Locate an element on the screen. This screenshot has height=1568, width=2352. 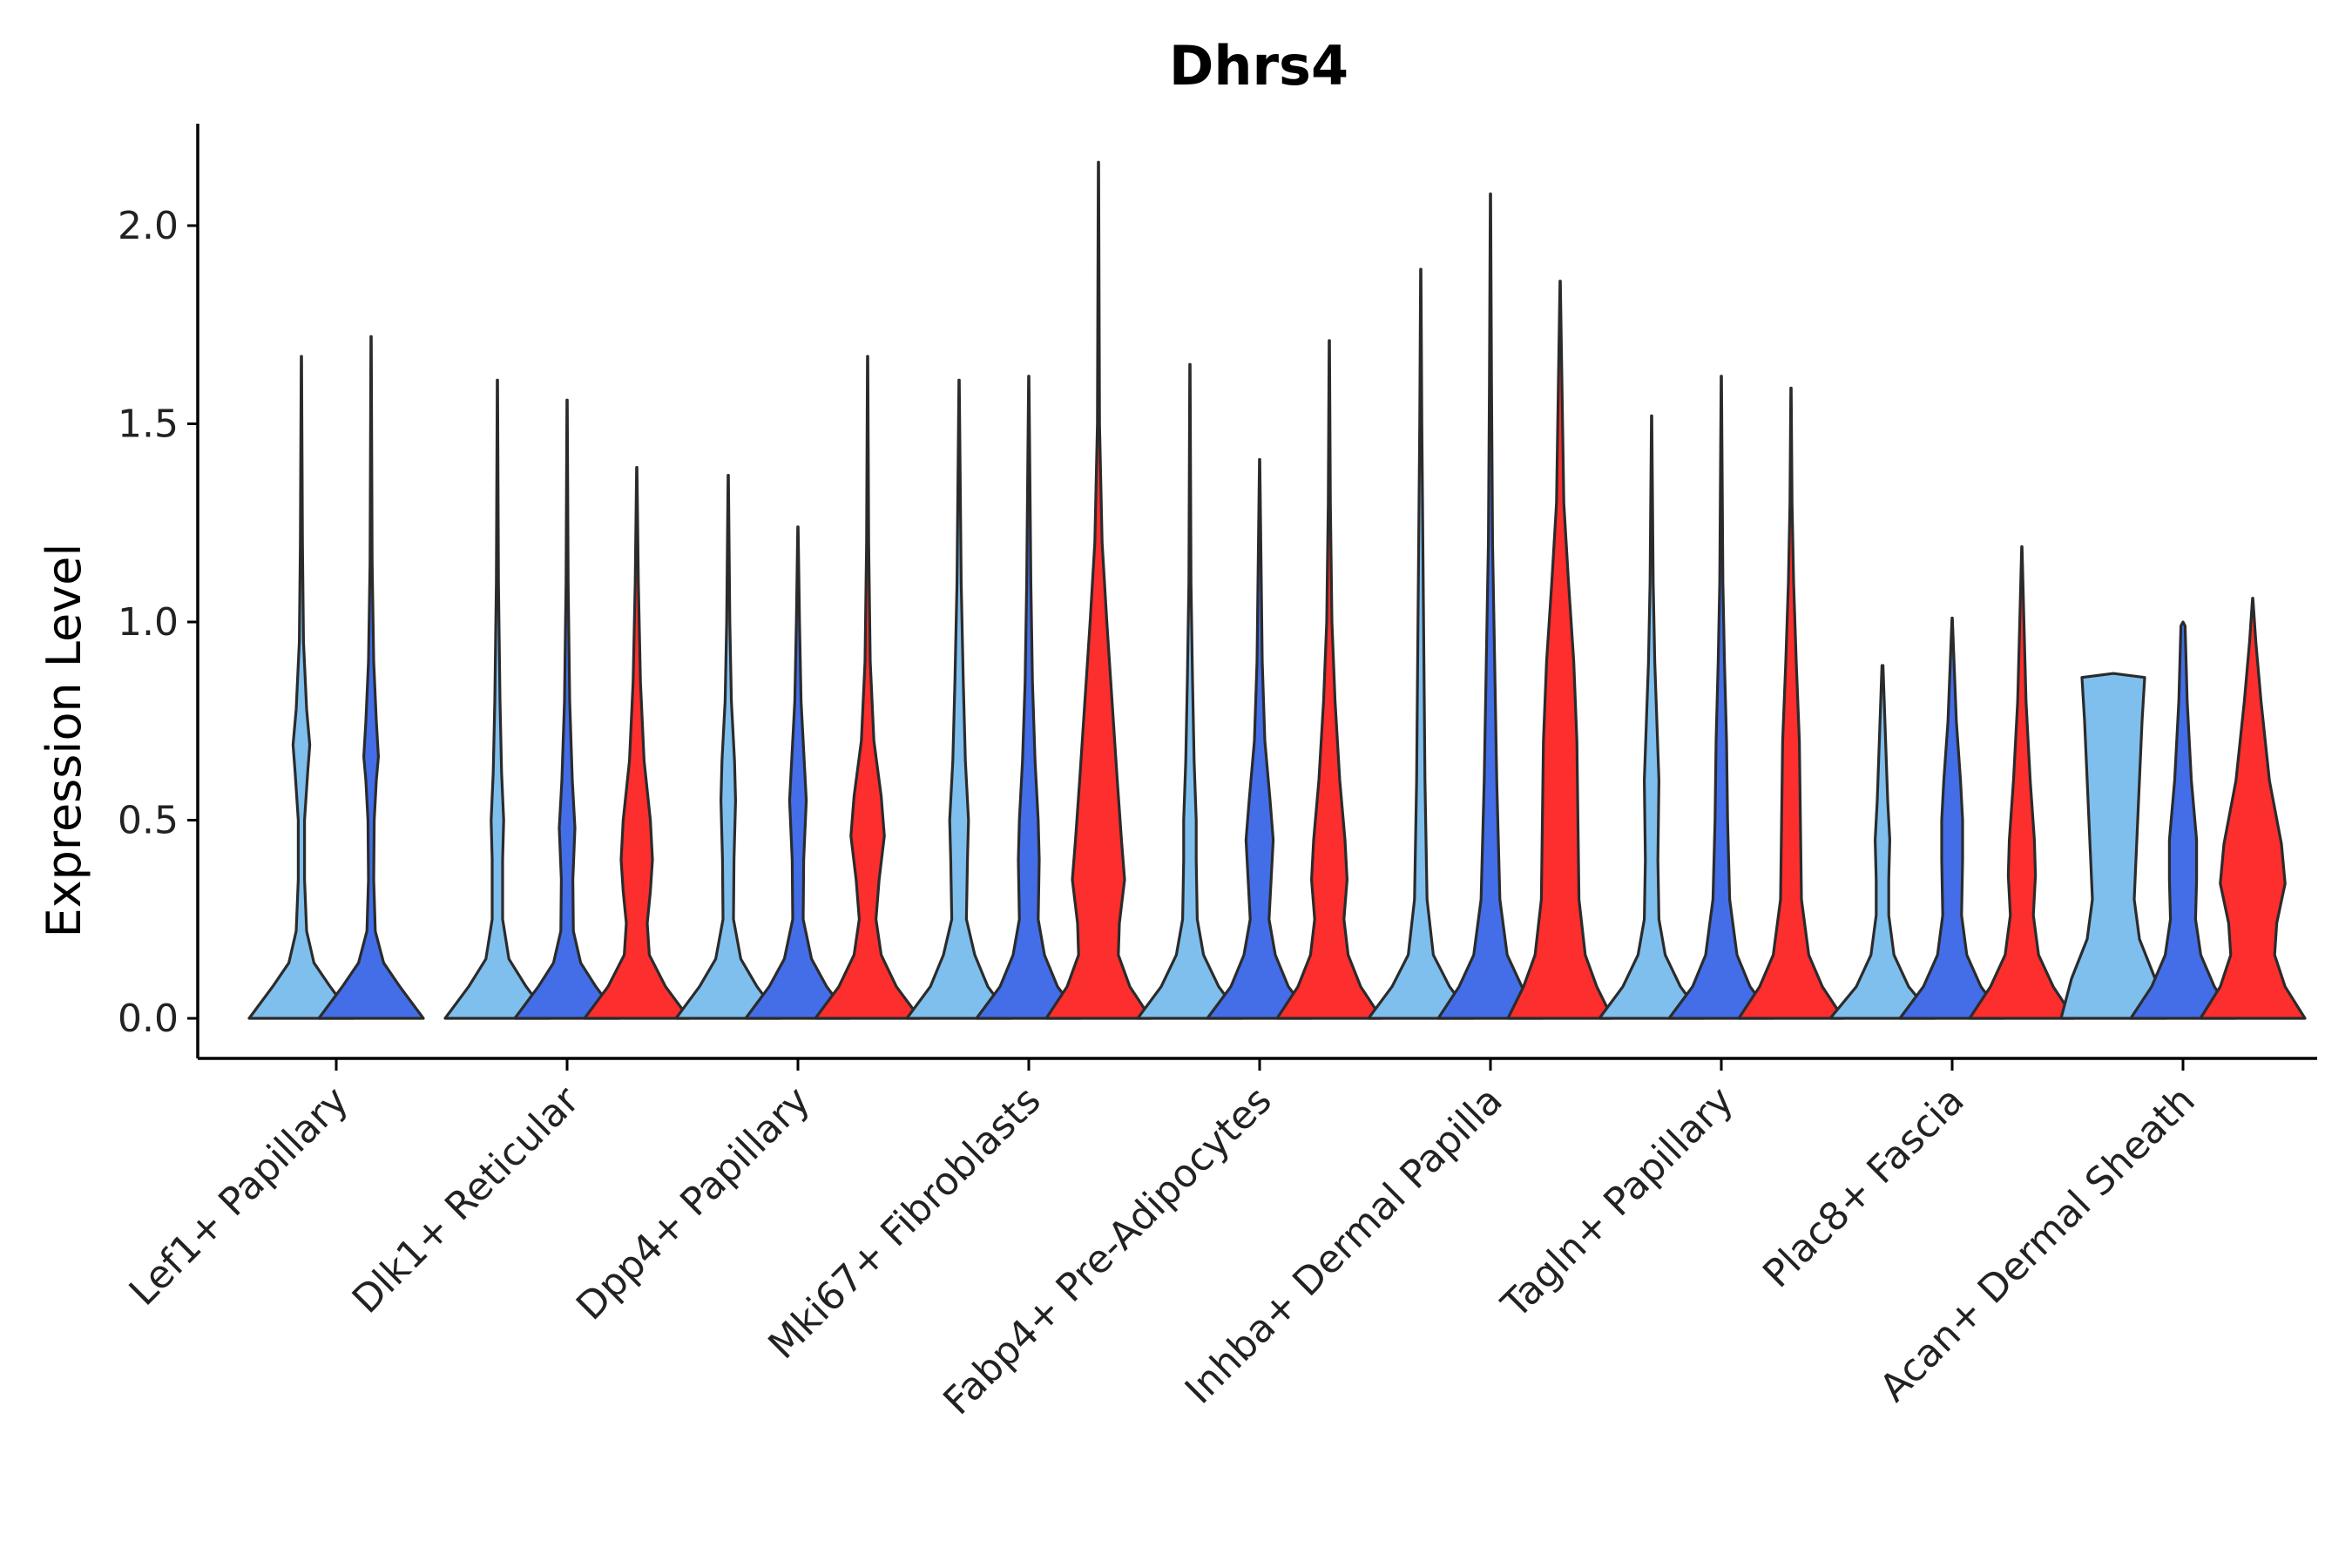
violin-group-tagln-papillary is located at coordinates (1722, 697).